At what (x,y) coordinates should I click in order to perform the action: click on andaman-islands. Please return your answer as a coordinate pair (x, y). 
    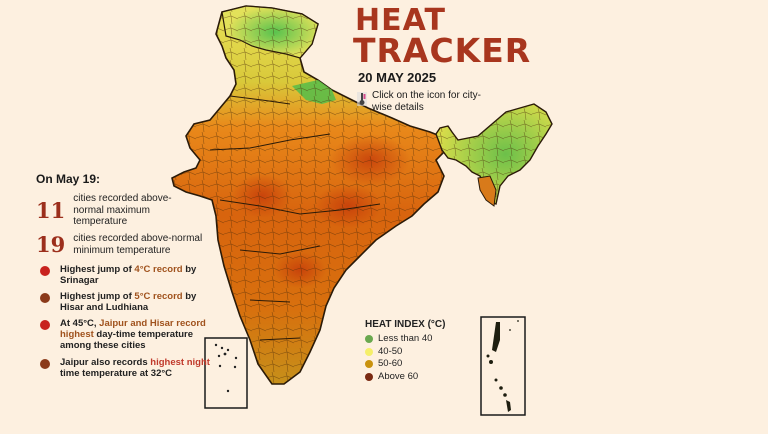
    Looking at the image, I should click on (502, 366).